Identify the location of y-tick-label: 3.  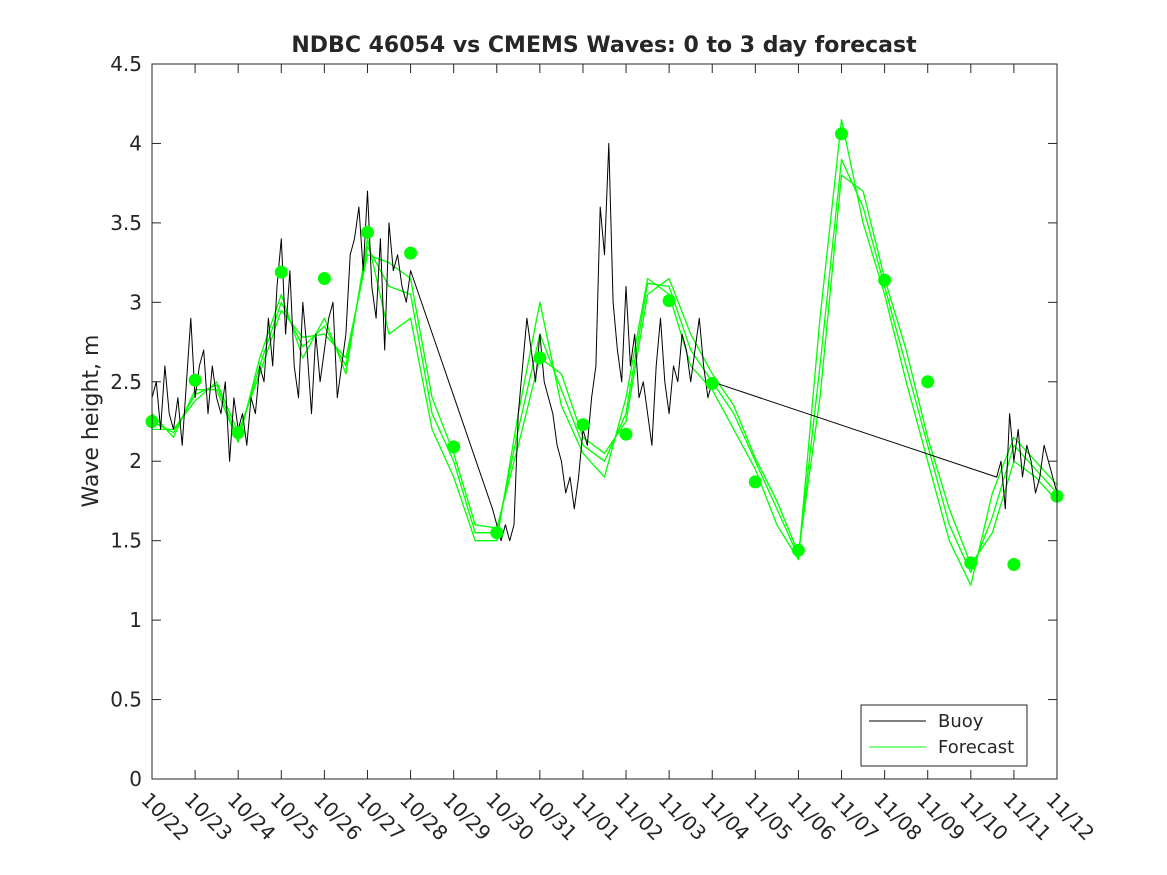
(135, 302).